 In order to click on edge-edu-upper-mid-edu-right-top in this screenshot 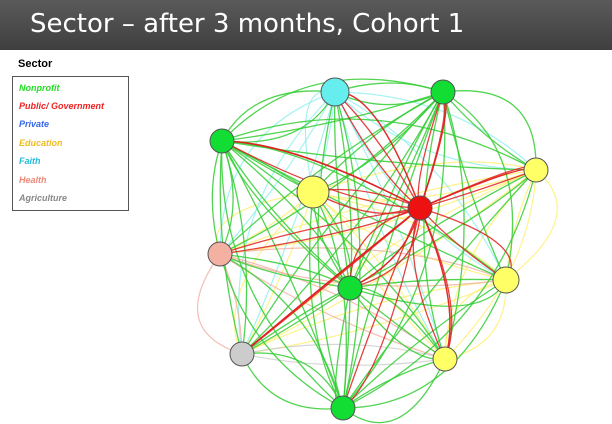, I will do `click(424, 177)`.